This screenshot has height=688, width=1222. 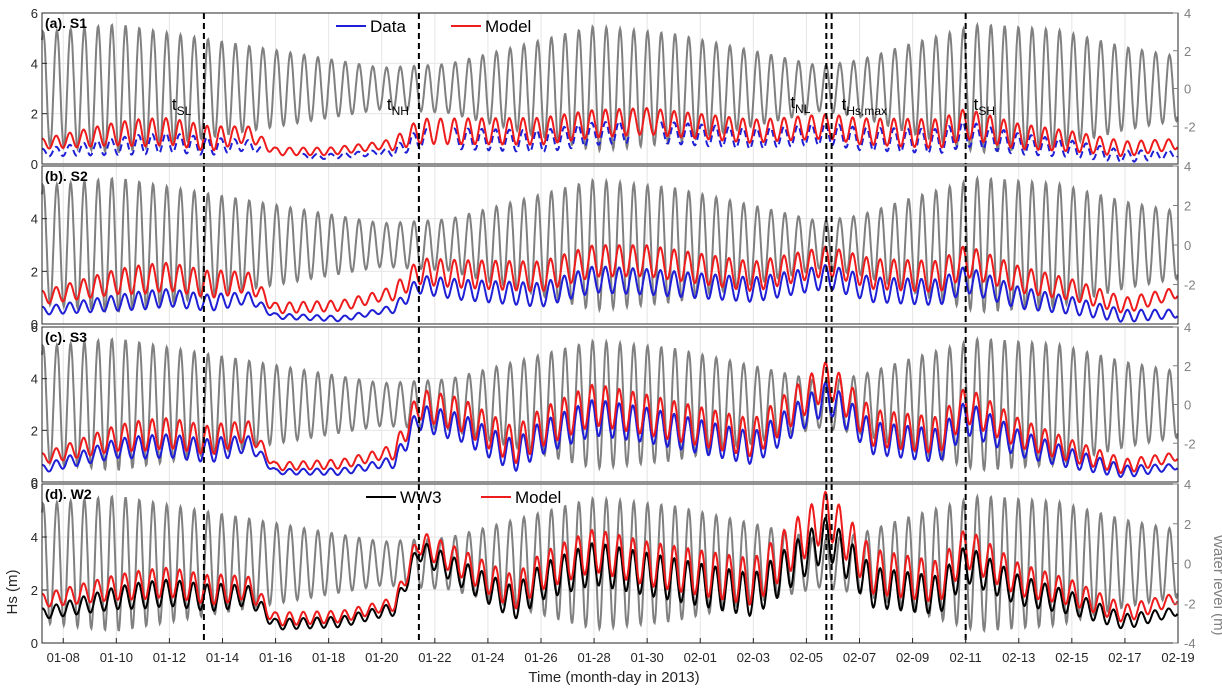 I want to click on x-tick-label: 02-01, so click(x=700, y=657).